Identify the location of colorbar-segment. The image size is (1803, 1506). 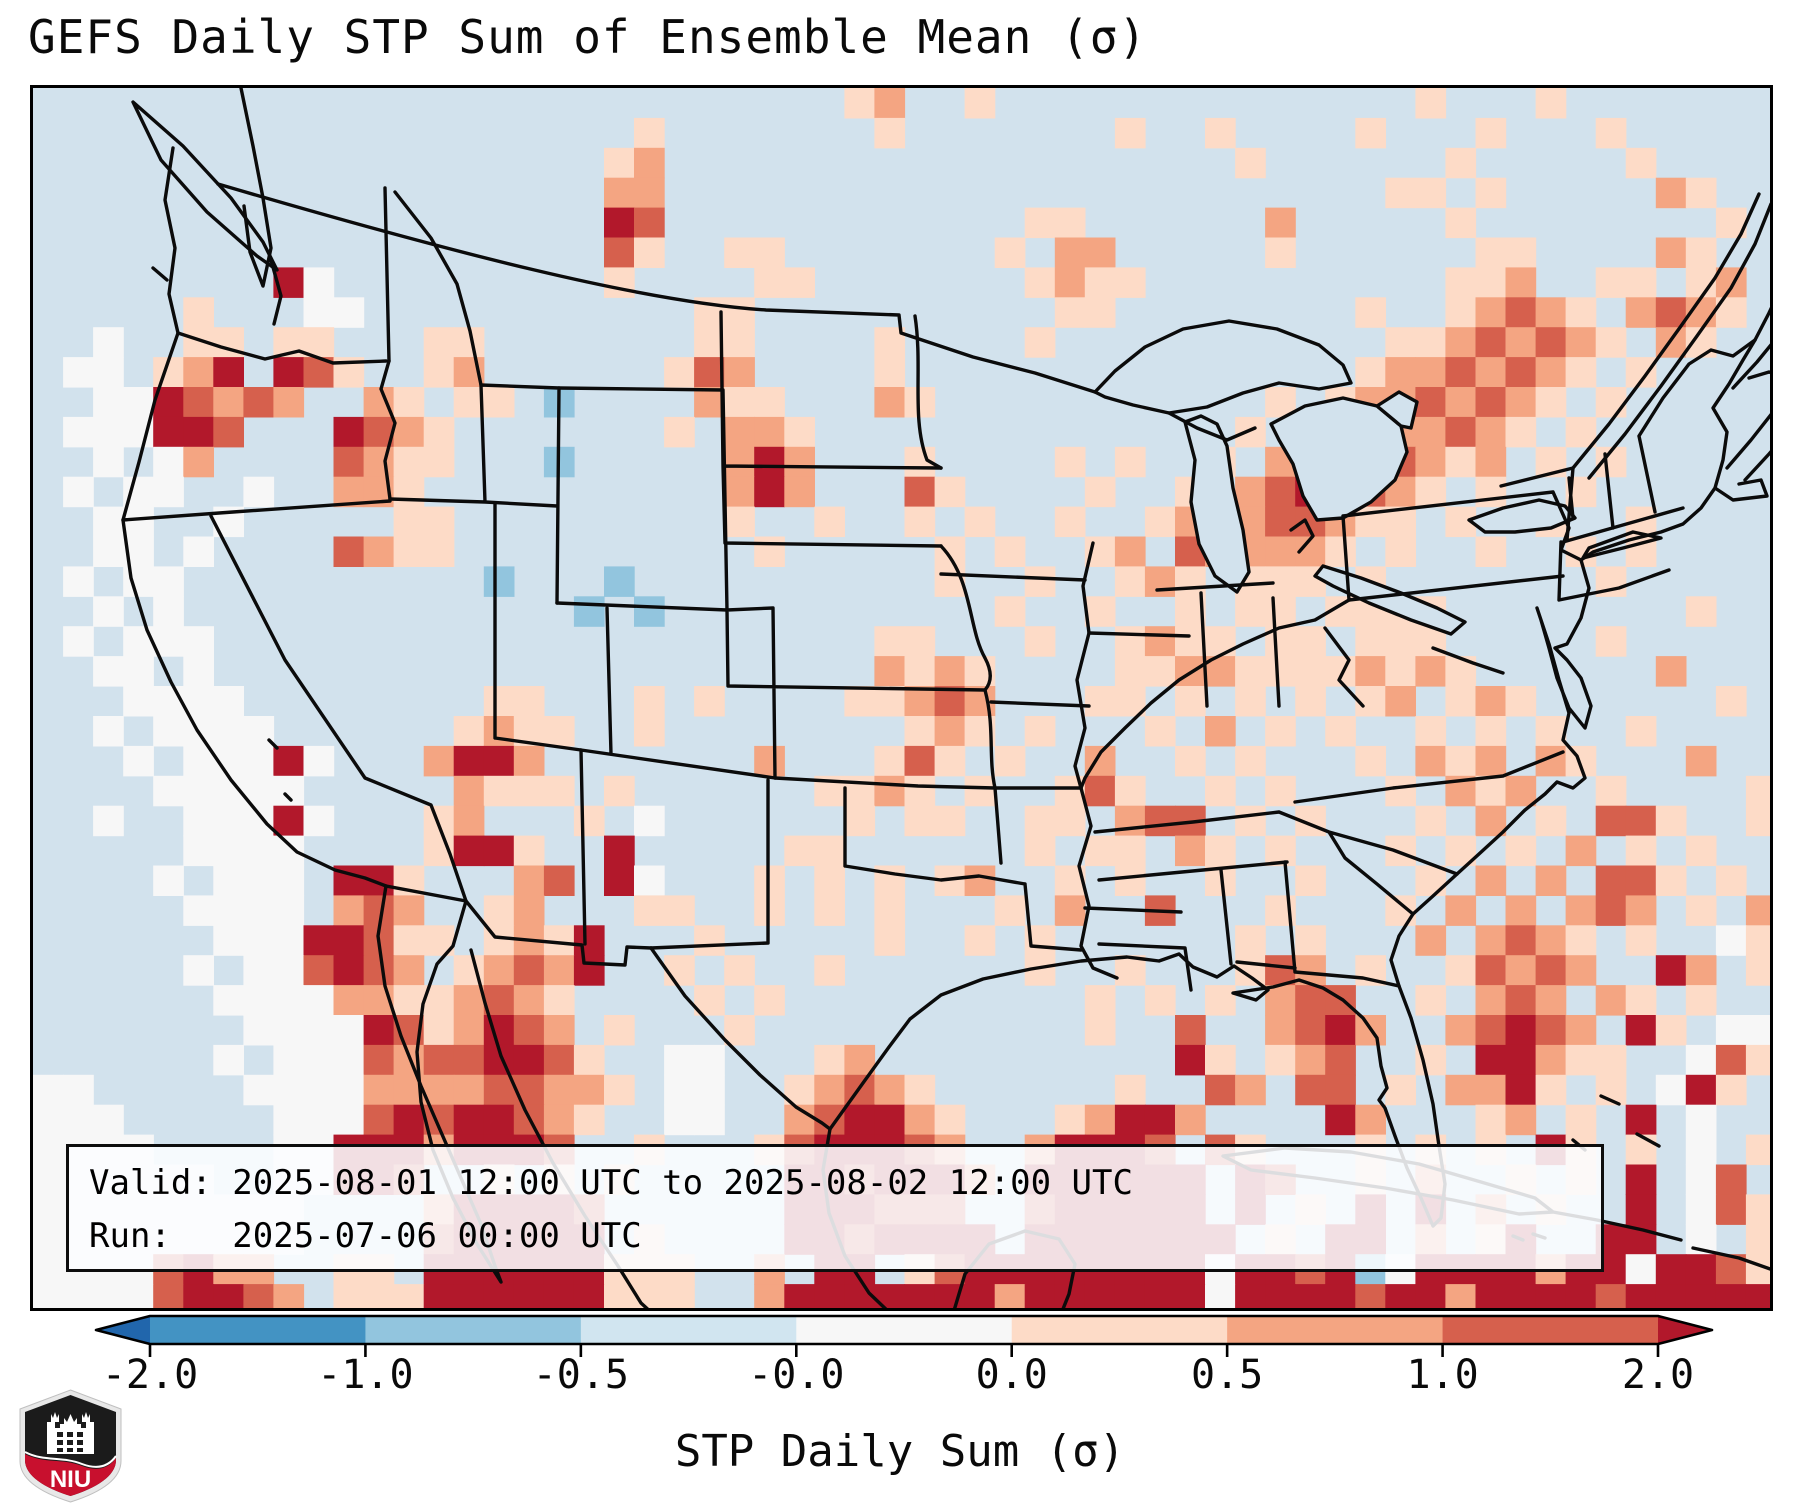
(688, 1330).